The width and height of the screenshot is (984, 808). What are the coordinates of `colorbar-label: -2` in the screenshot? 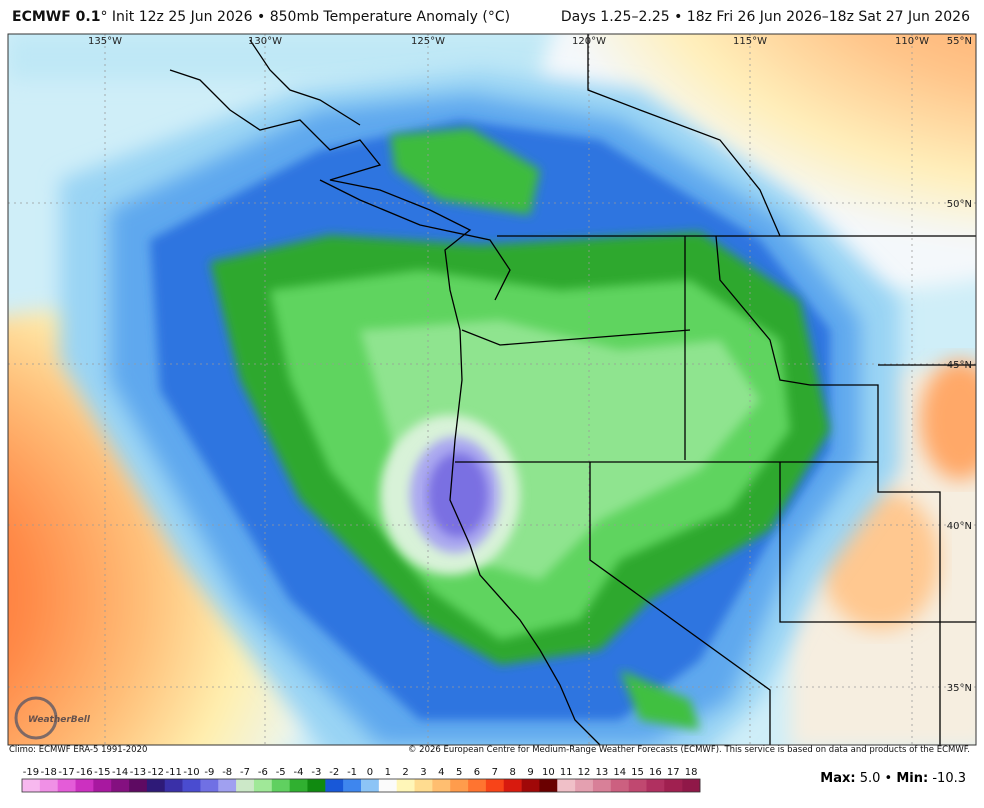 It's located at (334, 772).